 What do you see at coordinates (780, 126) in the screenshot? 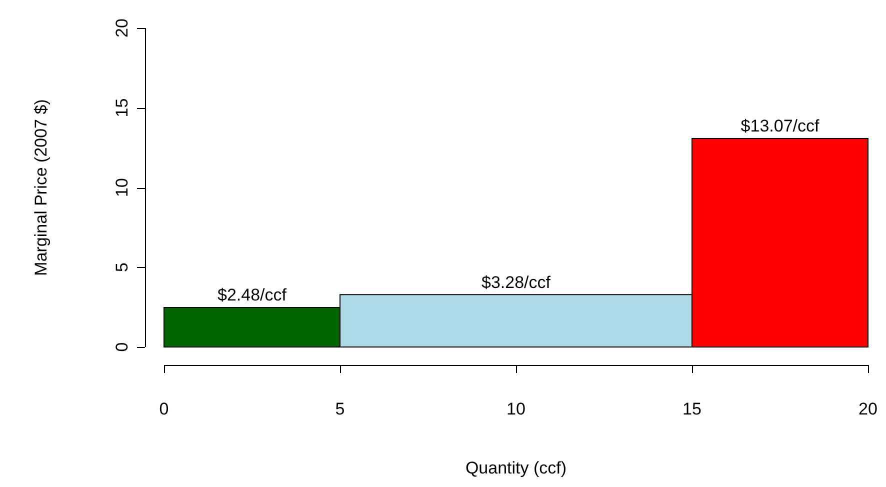
I see `data-label: $13.07/ccf` at bounding box center [780, 126].